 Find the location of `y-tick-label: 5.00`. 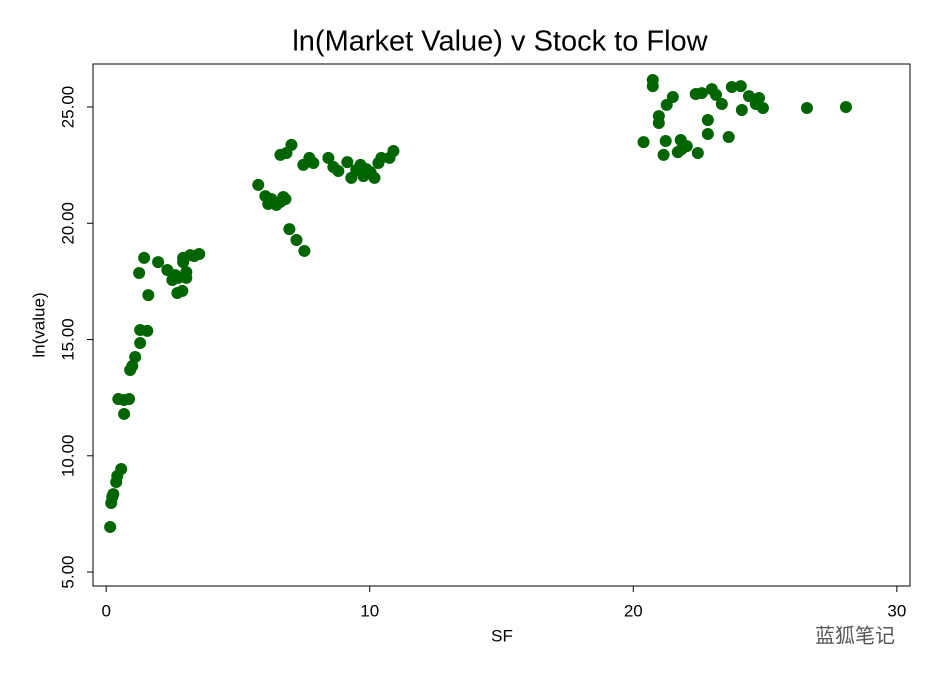

y-tick-label: 5.00 is located at coordinates (67, 572).